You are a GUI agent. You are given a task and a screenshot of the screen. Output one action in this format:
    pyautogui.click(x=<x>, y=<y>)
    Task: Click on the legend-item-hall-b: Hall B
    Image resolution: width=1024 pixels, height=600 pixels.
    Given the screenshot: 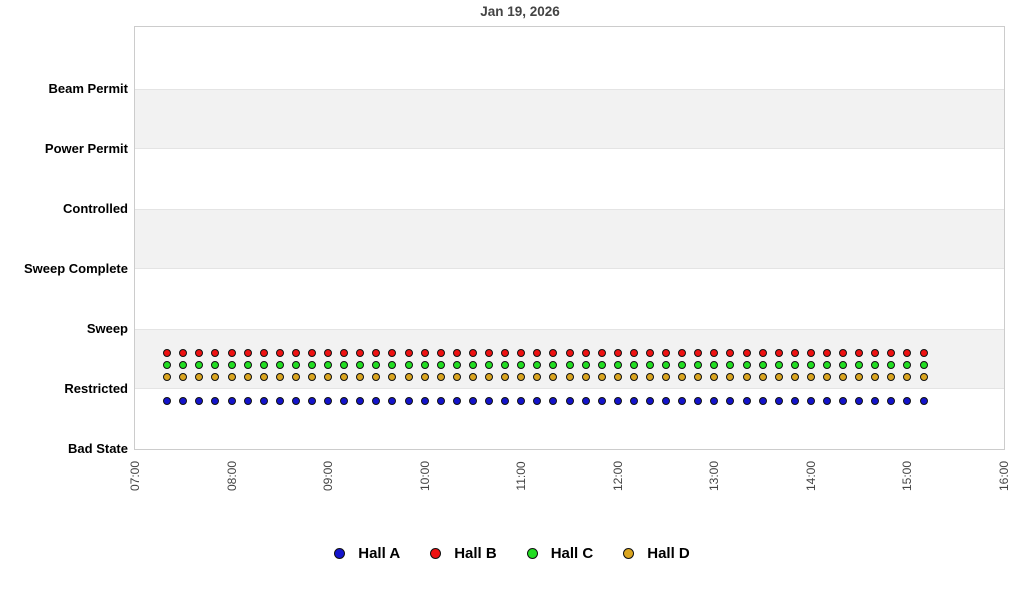 What is the action you would take?
    pyautogui.click(x=463, y=553)
    